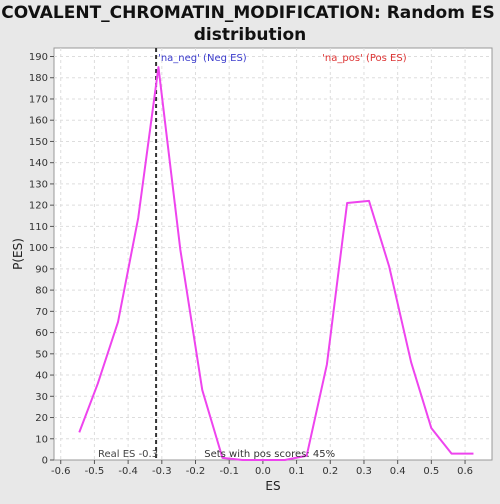 Image resolution: width=500 pixels, height=504 pixels. I want to click on y-axis-label: P(ES), so click(18, 254).